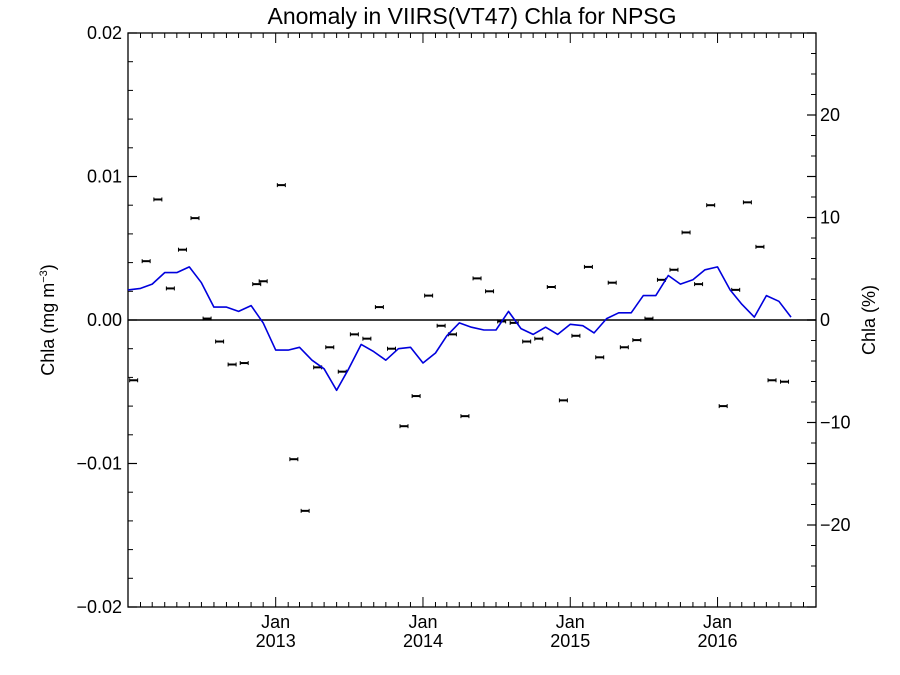 The image size is (900, 675). Describe the element at coordinates (104, 33) in the screenshot. I see `y-tick-label-left: 0.02` at that location.